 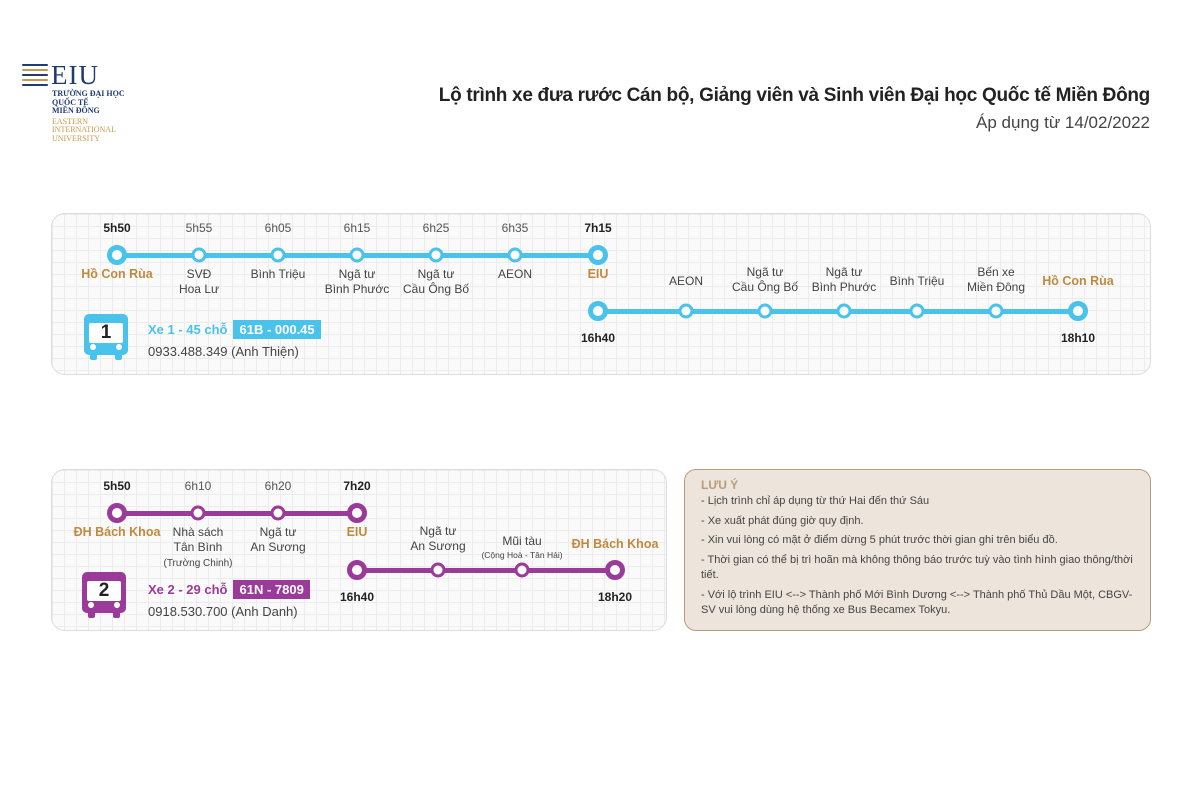 What do you see at coordinates (486, 570) in the screenshot?
I see `route2-afternoon-line` at bounding box center [486, 570].